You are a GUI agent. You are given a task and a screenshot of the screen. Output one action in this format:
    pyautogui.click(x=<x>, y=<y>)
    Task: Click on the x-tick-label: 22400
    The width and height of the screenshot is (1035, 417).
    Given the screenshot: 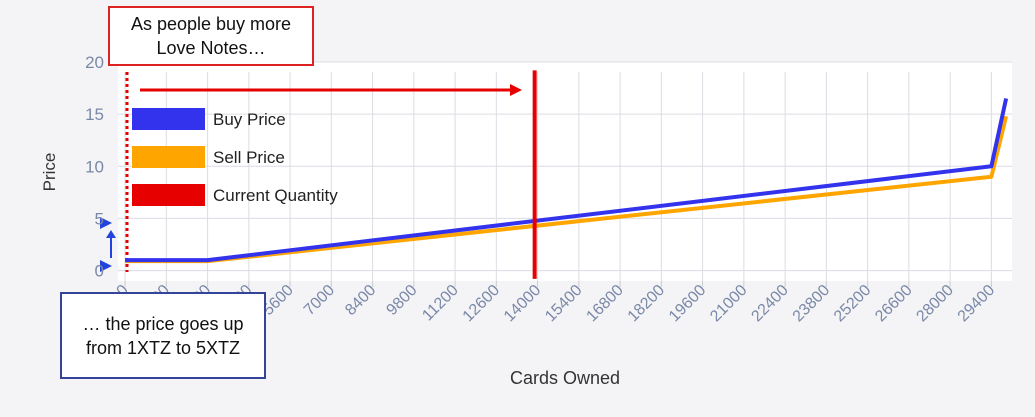 What is the action you would take?
    pyautogui.click(x=770, y=304)
    